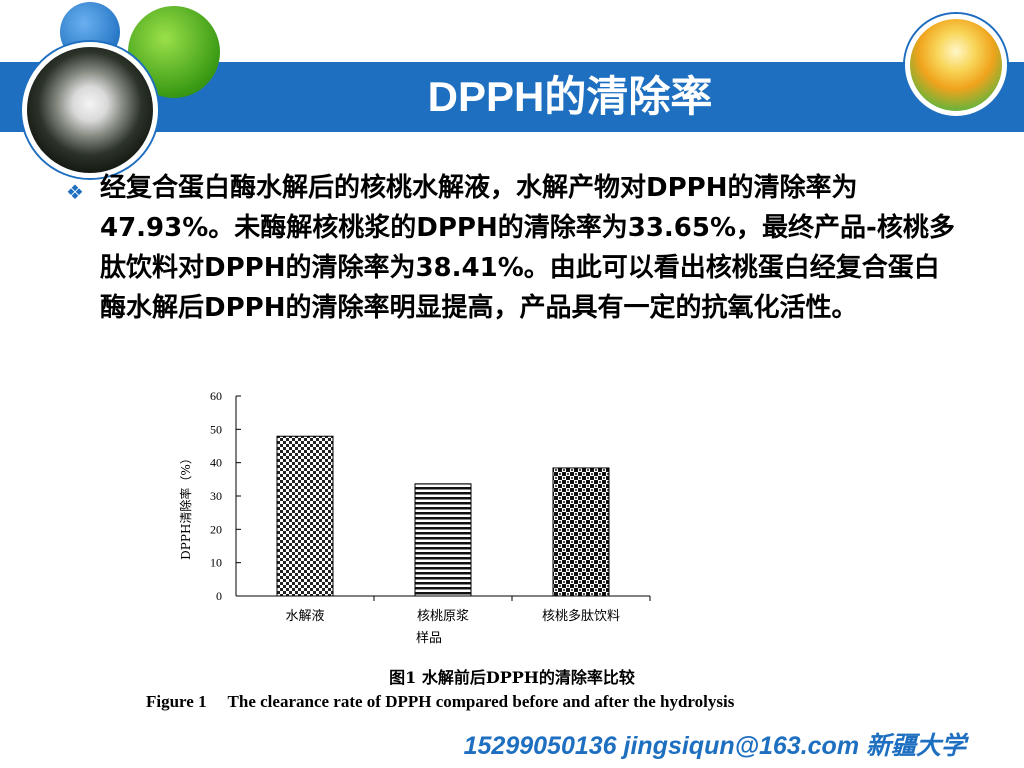  What do you see at coordinates (219, 596) in the screenshot?
I see `y-tick-label: 0` at bounding box center [219, 596].